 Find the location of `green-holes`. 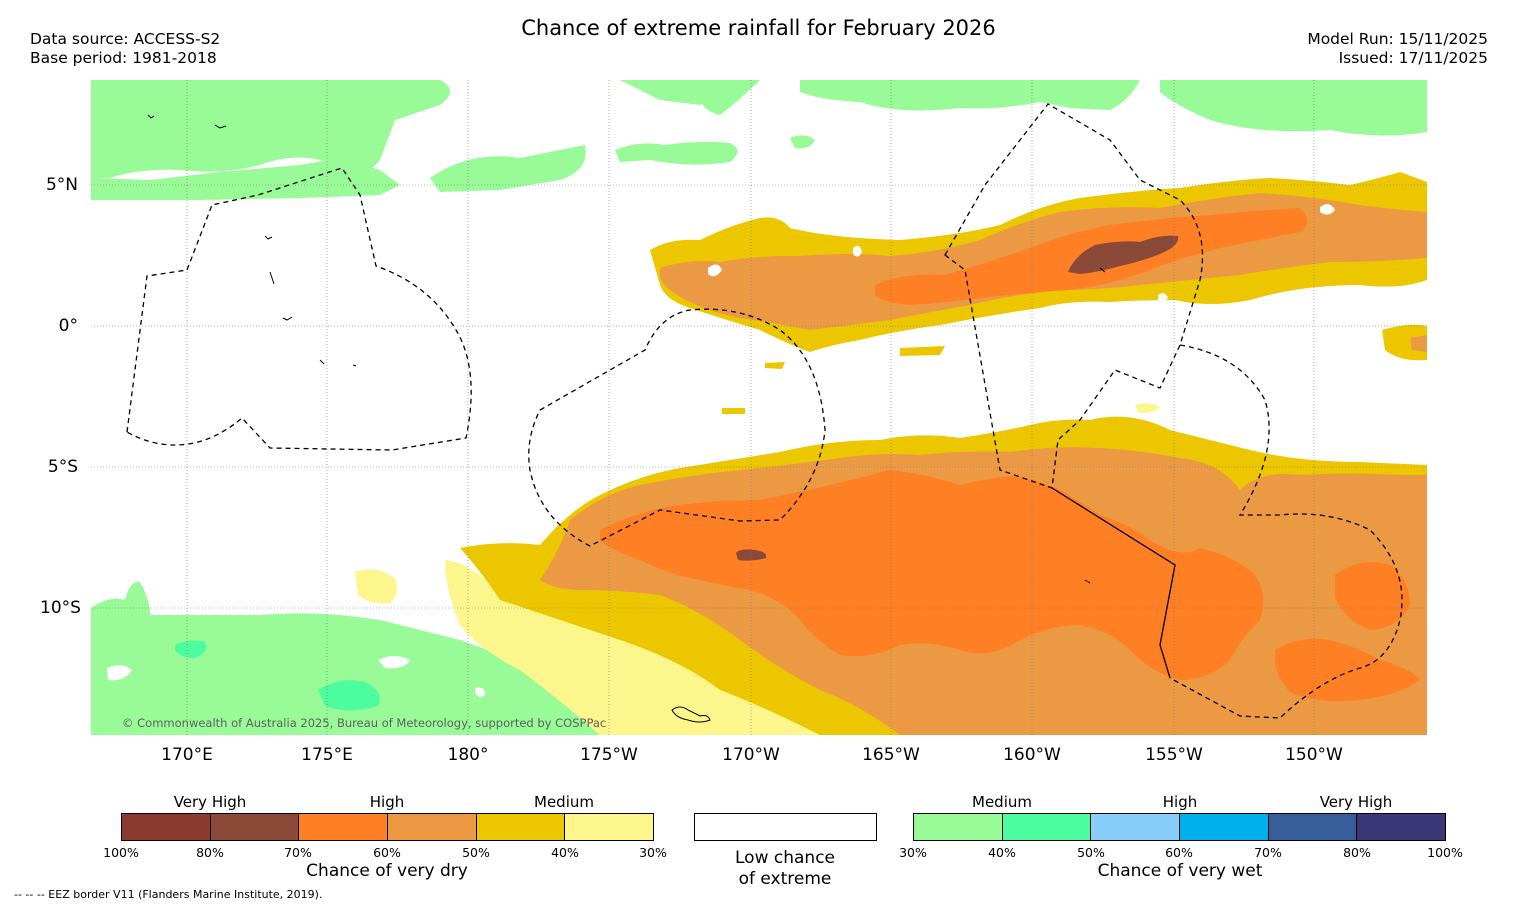

green-holes is located at coordinates (296, 676).